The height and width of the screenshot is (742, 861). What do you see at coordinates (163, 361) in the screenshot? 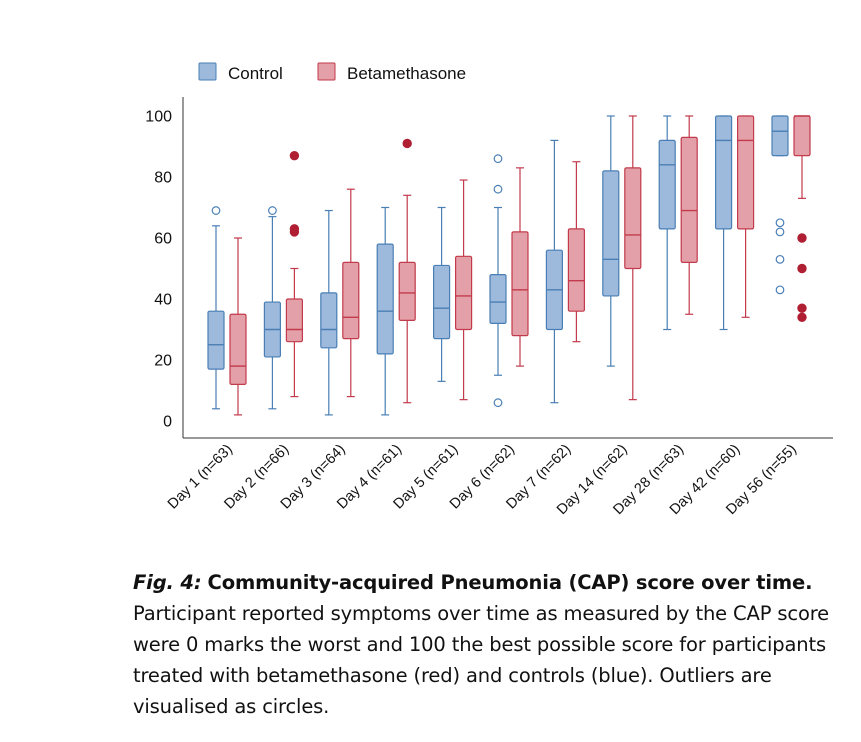
I see `y-tick-label: 20` at bounding box center [163, 361].